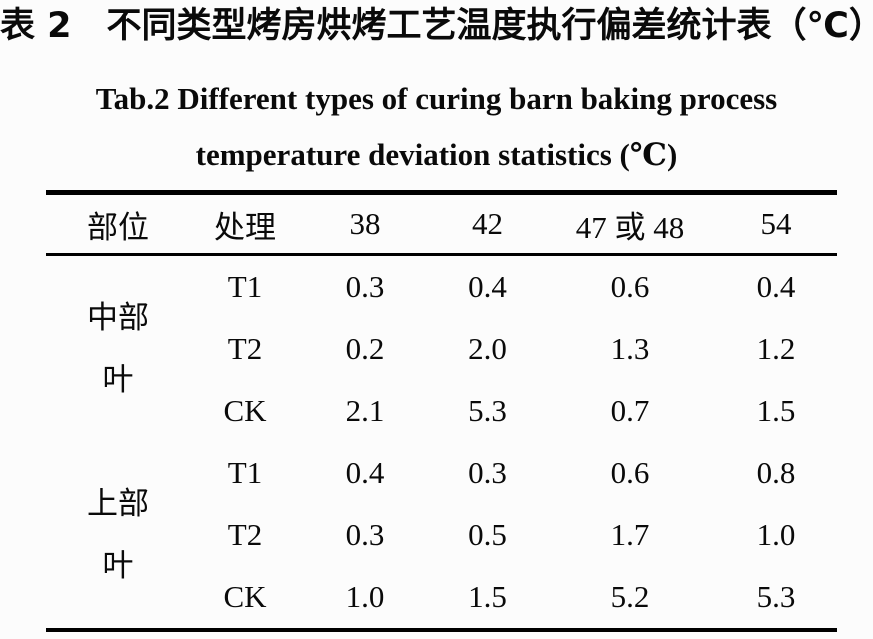 The height and width of the screenshot is (639, 873). I want to click on table-caption-chinese: 表 2 不同类型烤房烘烤工艺温度执行偏差统计表（℃）, so click(436, 26).